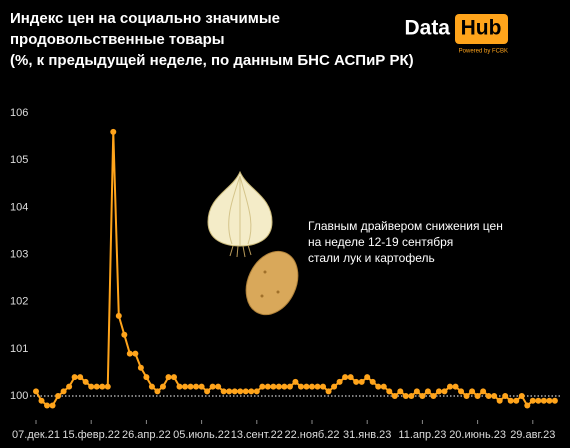 This screenshot has width=570, height=448. Describe the element at coordinates (311, 435) in the screenshot. I see `x-tick-label: 22.нояб.22` at that location.